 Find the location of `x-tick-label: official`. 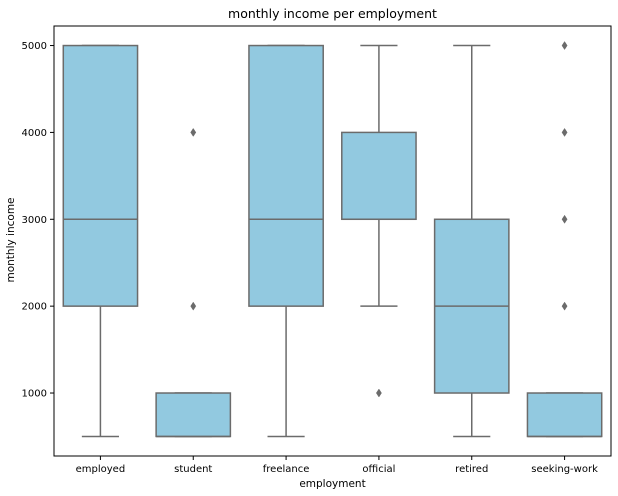

x-tick-label: official is located at coordinates (378, 469).